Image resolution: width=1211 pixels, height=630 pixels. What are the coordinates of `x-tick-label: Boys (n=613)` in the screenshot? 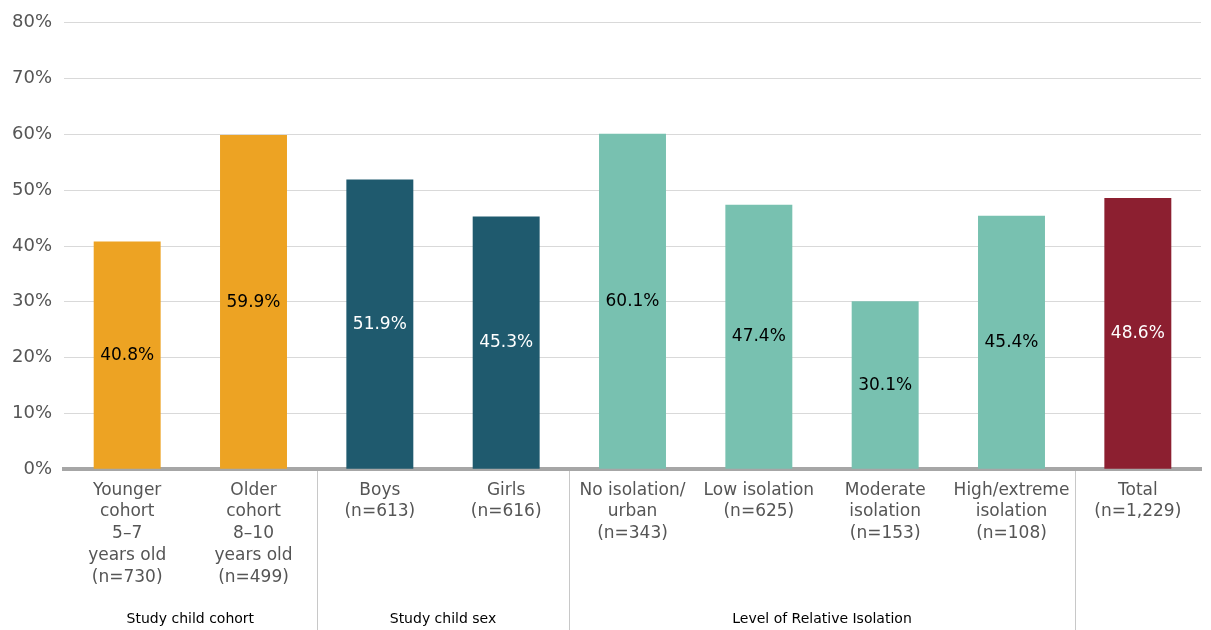 It's located at (380, 499).